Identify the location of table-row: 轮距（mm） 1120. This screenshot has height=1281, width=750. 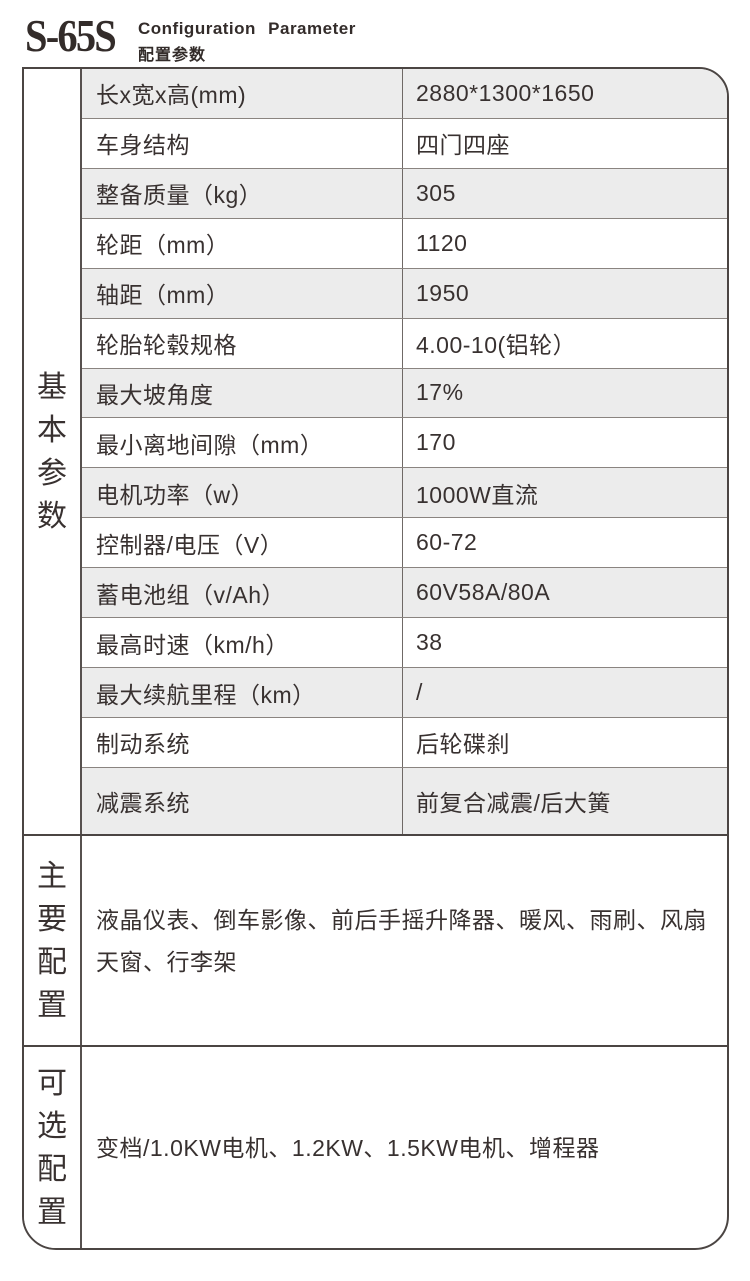
(404, 242).